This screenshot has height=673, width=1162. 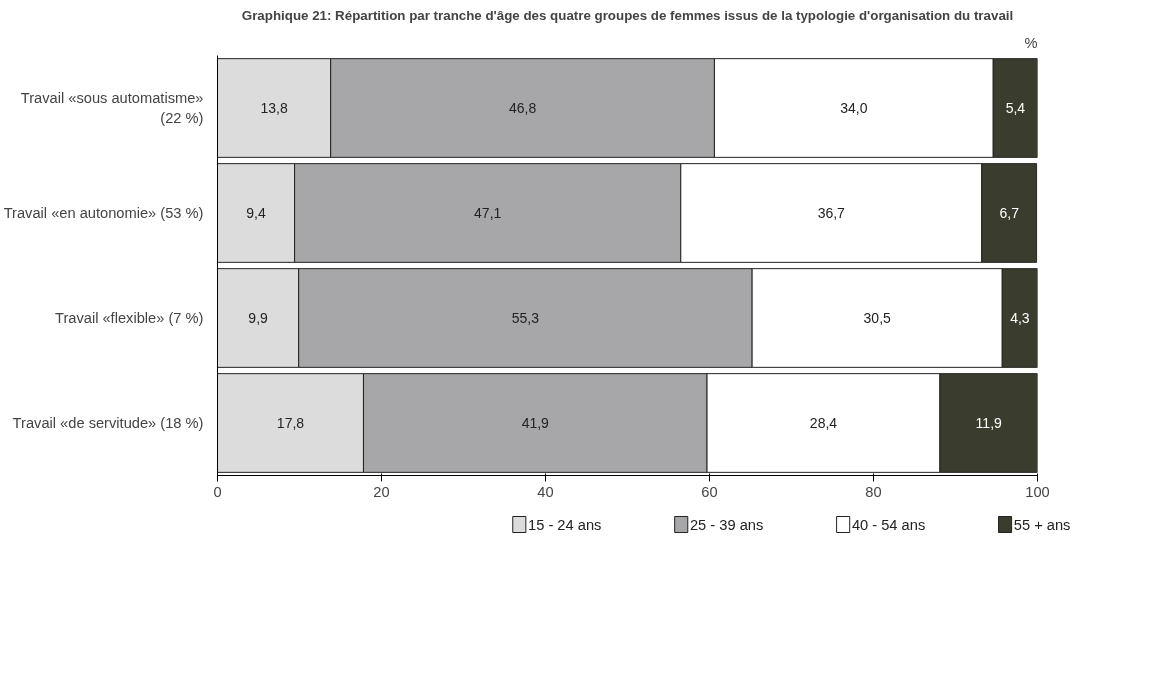 I want to click on legend-label: 15 - 24 ans, so click(x=565, y=524).